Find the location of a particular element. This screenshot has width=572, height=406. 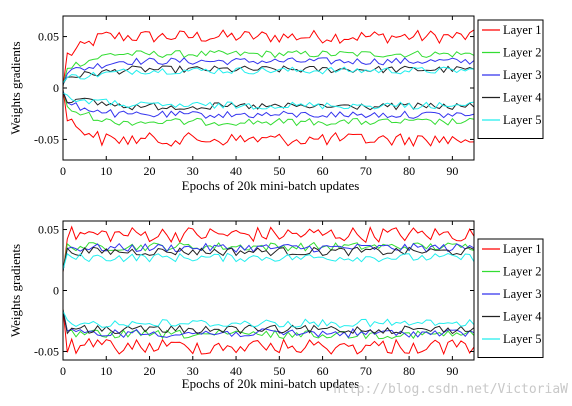

series-line-layer-2-positive is located at coordinates (268, 68).